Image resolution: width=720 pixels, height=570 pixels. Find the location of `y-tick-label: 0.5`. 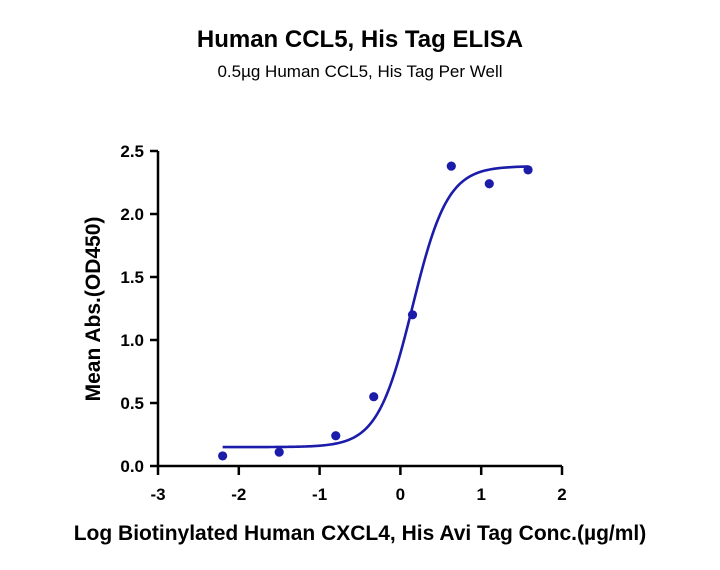

y-tick-label: 0.5 is located at coordinates (132, 403).